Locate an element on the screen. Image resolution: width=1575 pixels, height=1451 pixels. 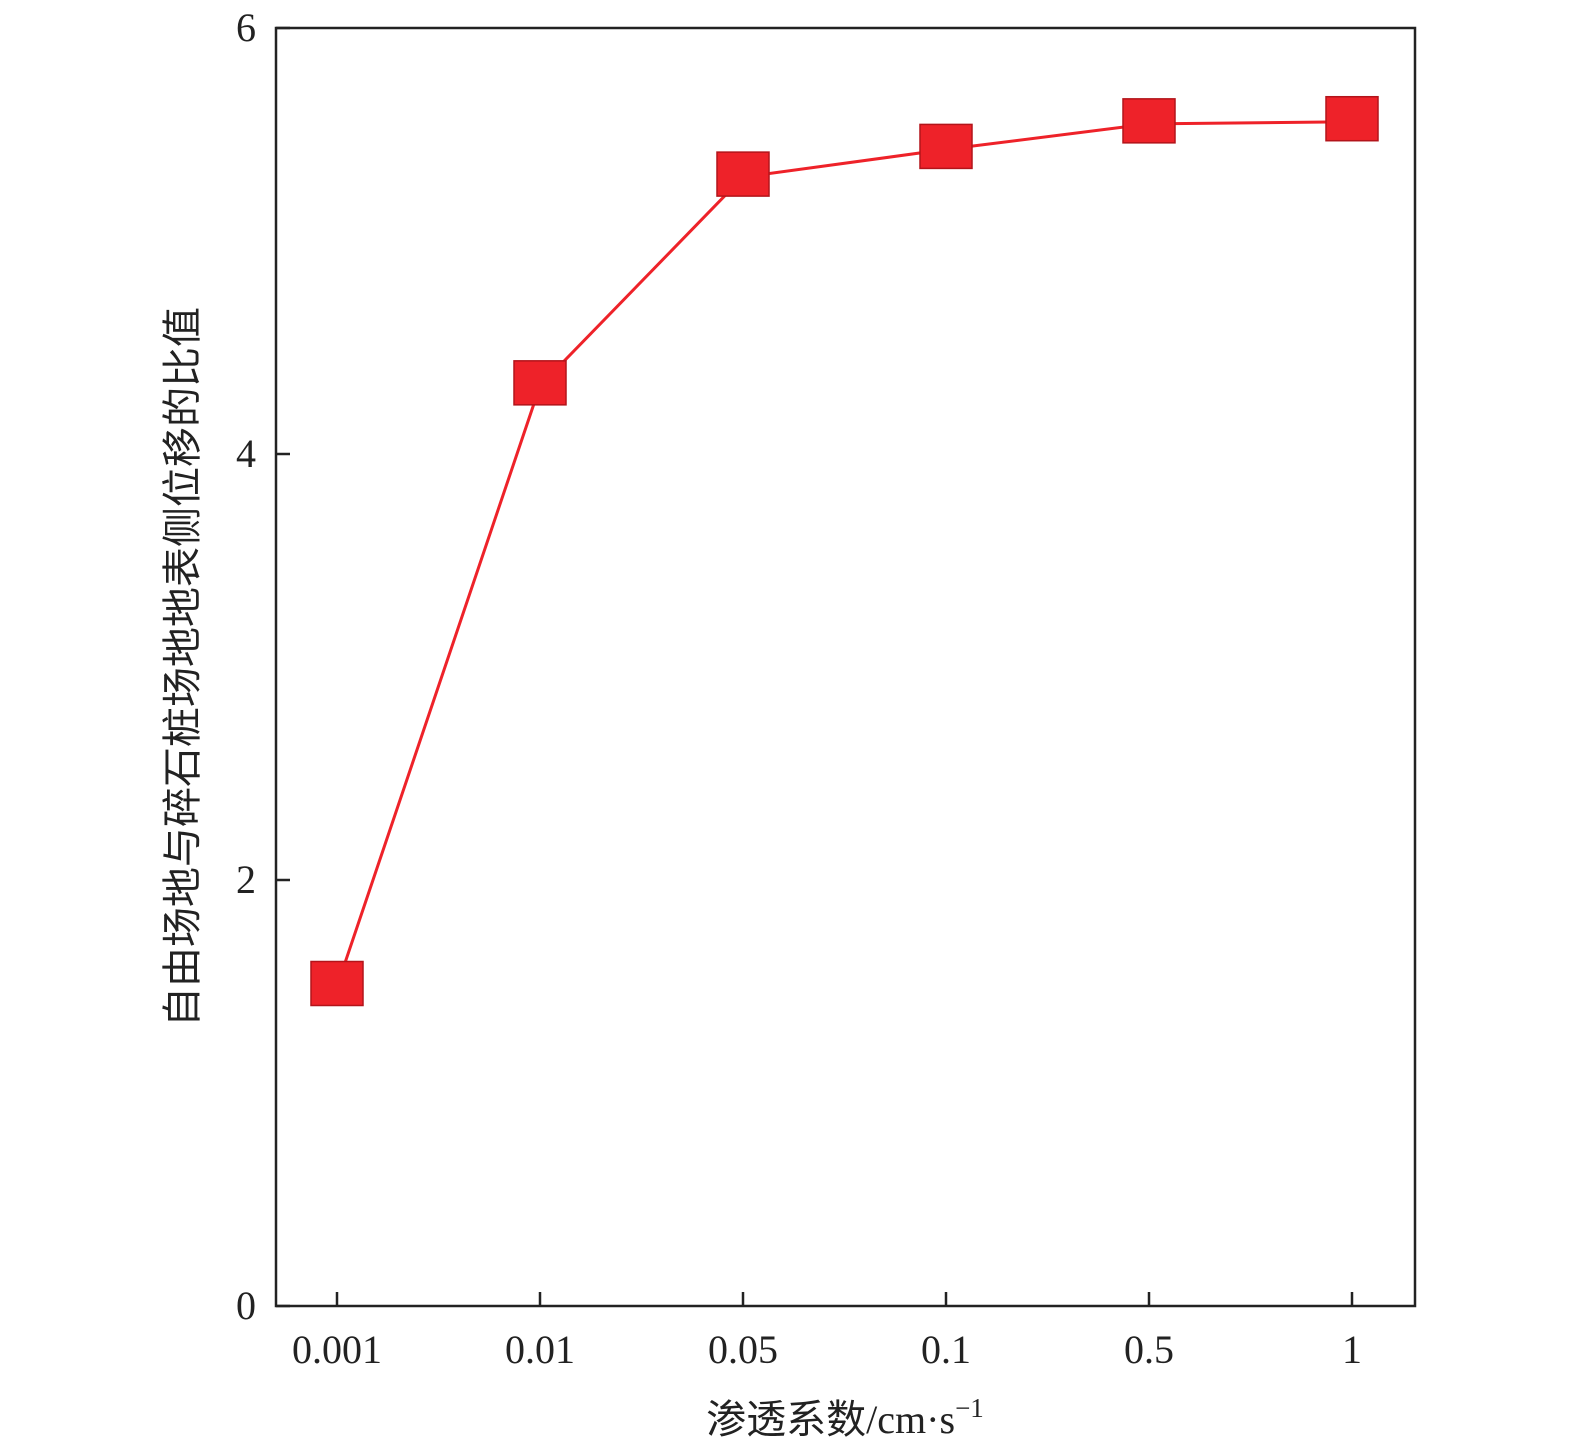
y-tick-label: 0 is located at coordinates (246, 1305).